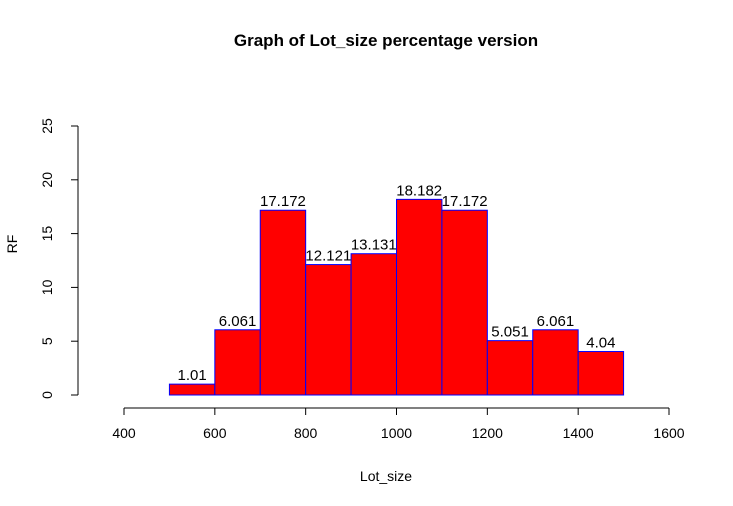 This screenshot has height=506, width=733. What do you see at coordinates (47, 126) in the screenshot?
I see `y-tick-label: 25` at bounding box center [47, 126].